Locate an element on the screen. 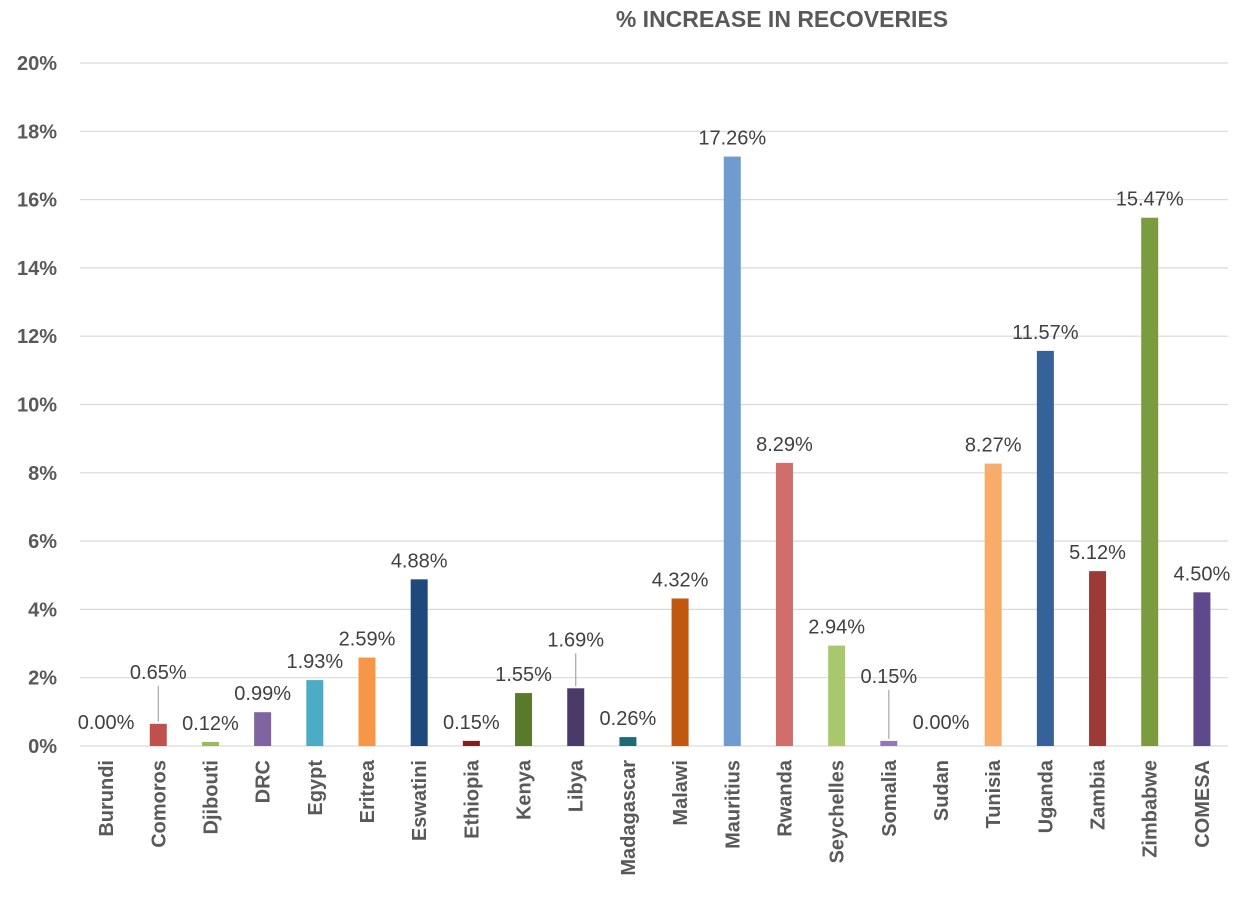  y-axis-ticks: 0% 2% 4% 6% 8% 10% 12% 14% 16% 18% 20% is located at coordinates (37, 405).